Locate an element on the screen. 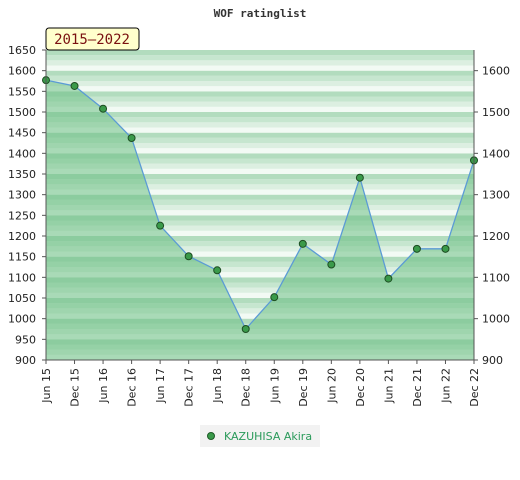  legend-label: KAZUHISA Akira is located at coordinates (268, 436).